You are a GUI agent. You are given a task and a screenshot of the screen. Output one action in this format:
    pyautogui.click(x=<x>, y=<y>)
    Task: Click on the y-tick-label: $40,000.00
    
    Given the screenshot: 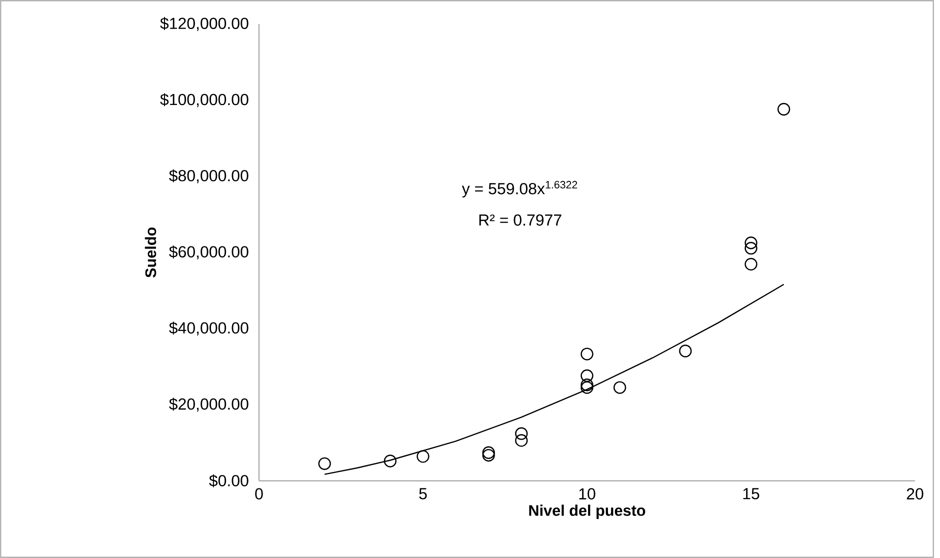 What is the action you would take?
    pyautogui.click(x=208, y=329)
    